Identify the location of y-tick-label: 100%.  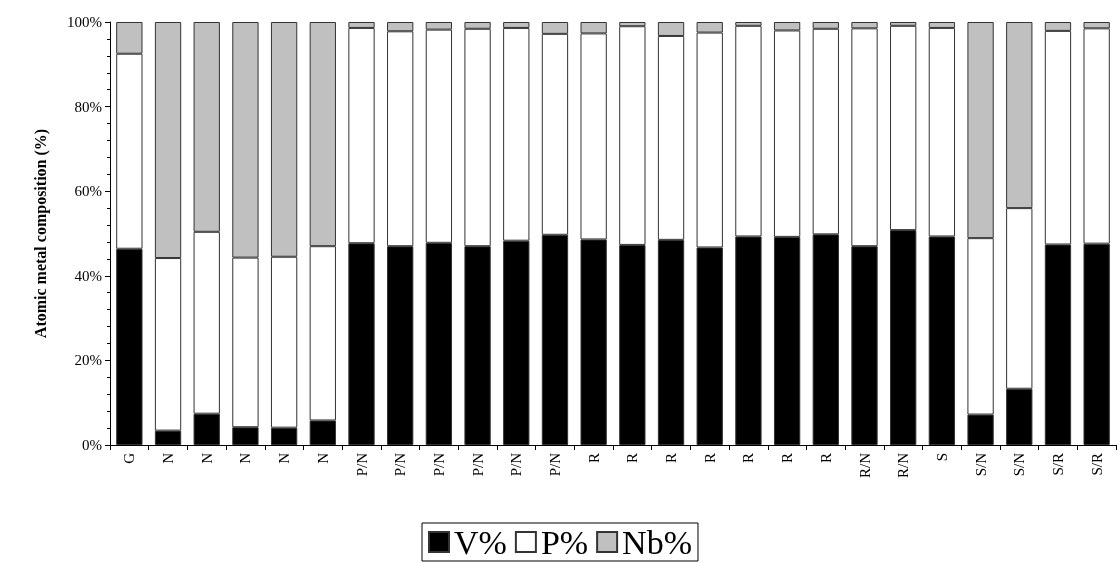
(84, 22).